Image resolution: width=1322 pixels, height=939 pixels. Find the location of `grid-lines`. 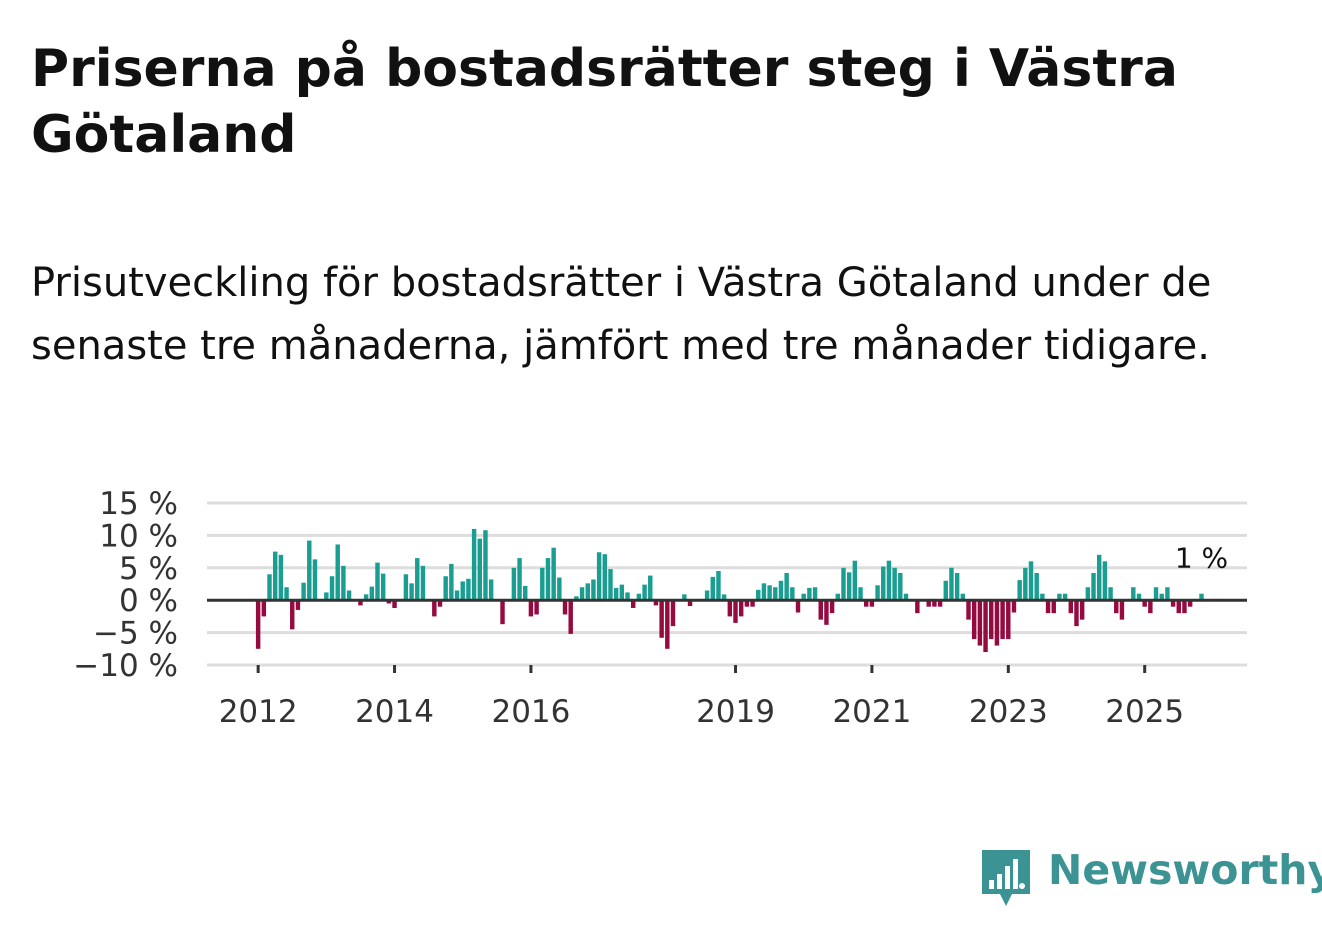

grid-lines is located at coordinates (727, 584).